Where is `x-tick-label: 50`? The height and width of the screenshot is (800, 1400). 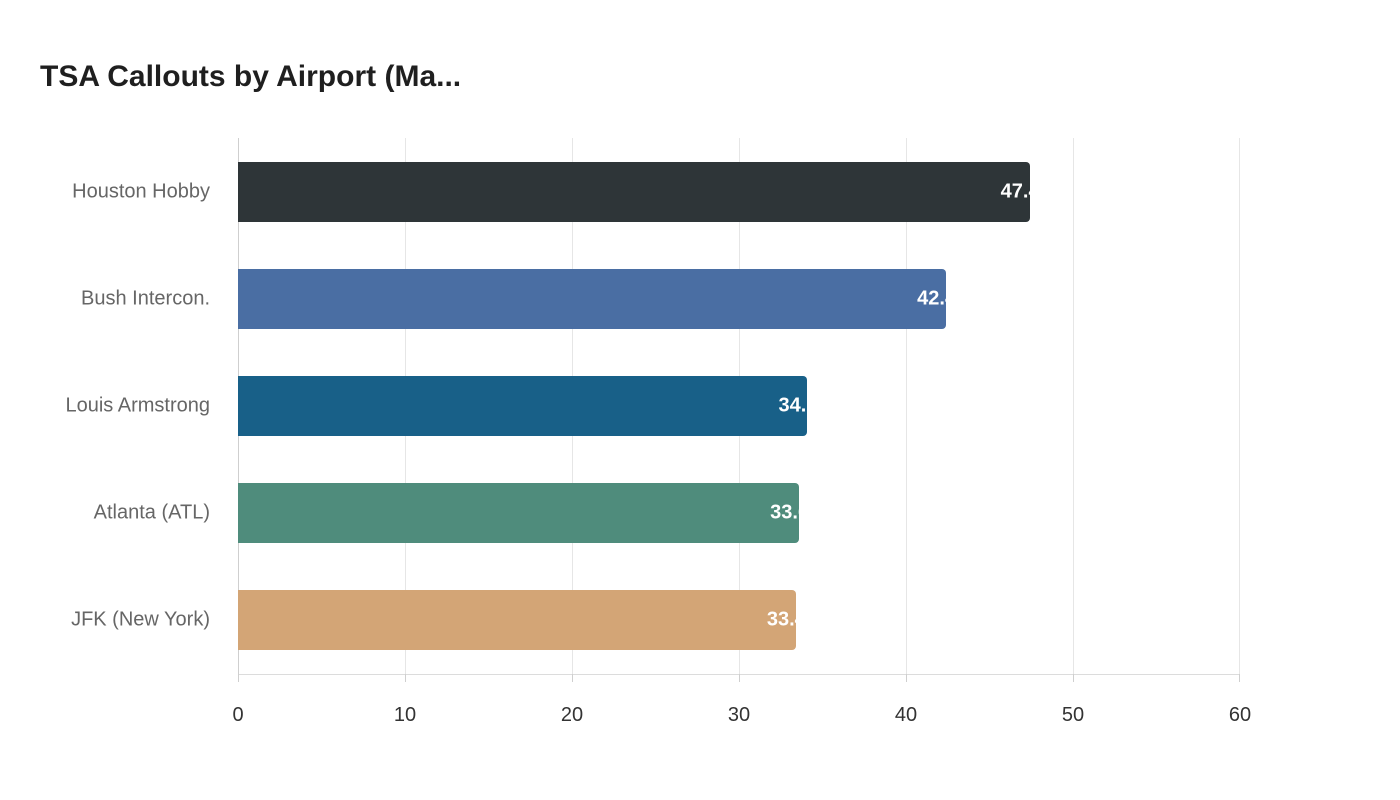 x-tick-label: 50 is located at coordinates (1073, 715).